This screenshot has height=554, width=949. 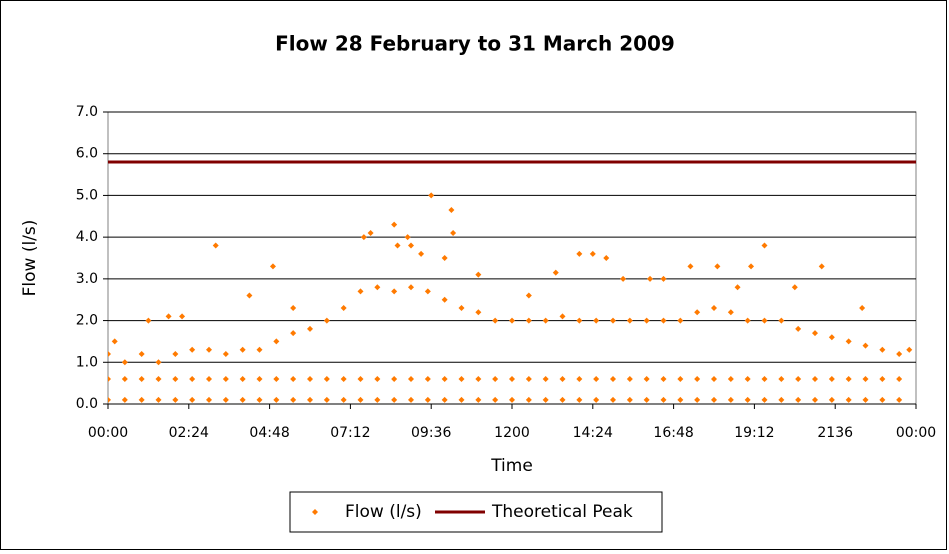 I want to click on y-tick-label: 0.0, so click(x=87, y=404).